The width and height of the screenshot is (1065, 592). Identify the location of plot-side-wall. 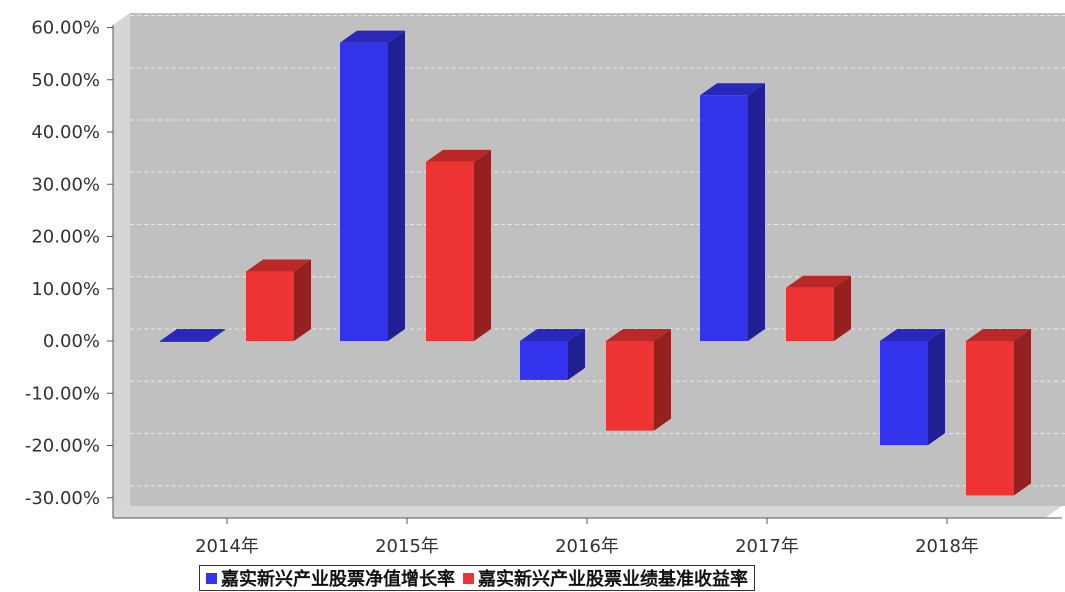
(121, 265).